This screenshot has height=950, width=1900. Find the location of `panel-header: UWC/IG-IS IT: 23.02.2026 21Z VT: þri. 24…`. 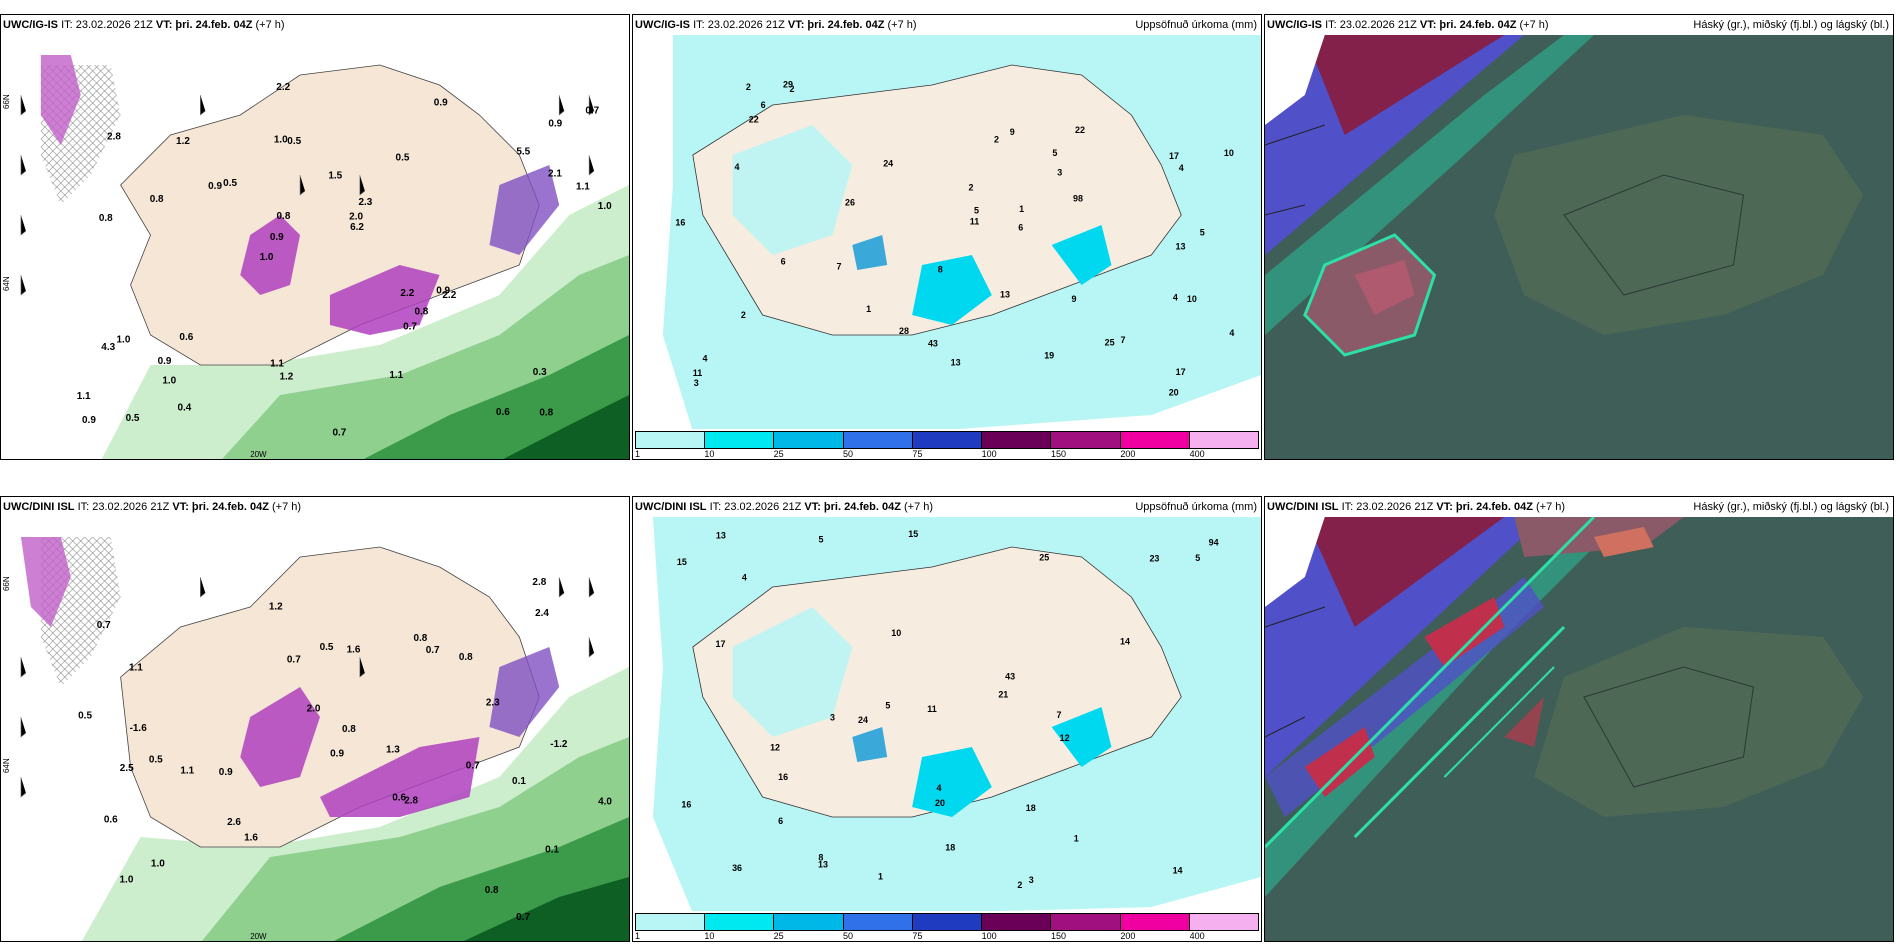

panel-header: UWC/IG-IS IT: 23.02.2026 21Z VT: þri. 24… is located at coordinates (947, 25).